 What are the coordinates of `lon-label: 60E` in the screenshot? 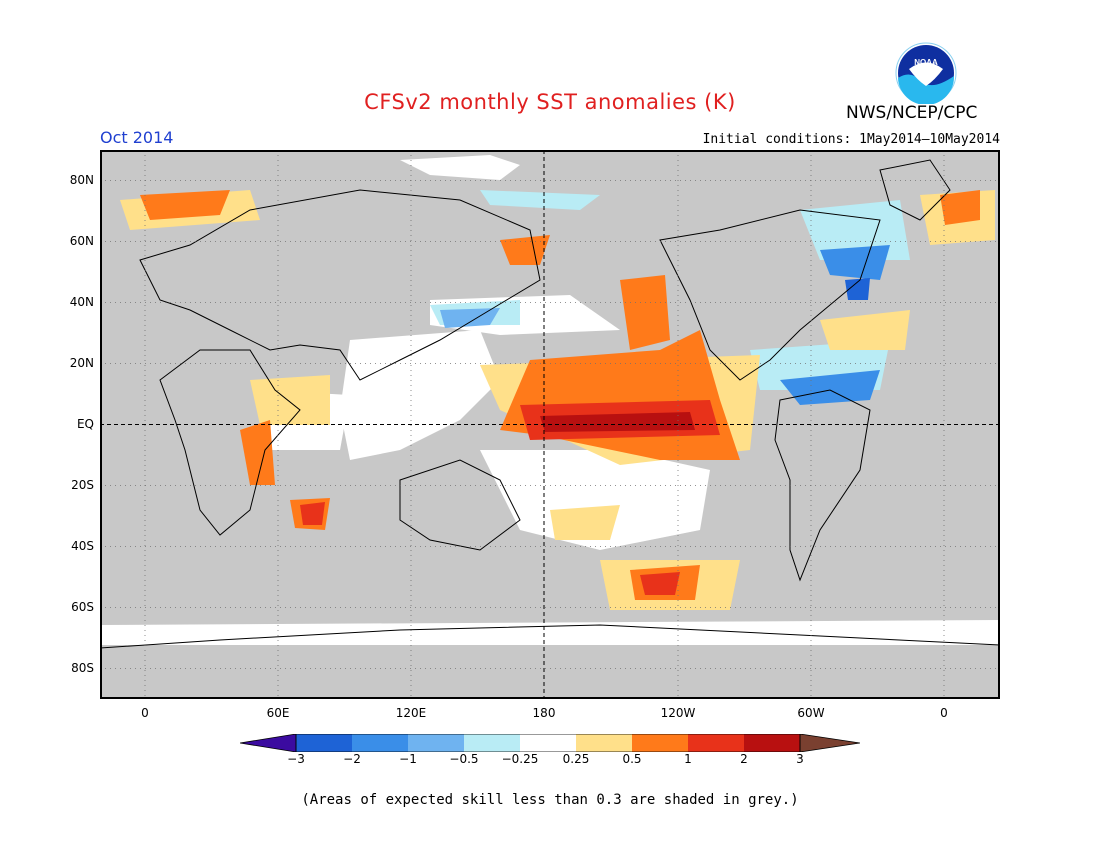 It's located at (278, 713).